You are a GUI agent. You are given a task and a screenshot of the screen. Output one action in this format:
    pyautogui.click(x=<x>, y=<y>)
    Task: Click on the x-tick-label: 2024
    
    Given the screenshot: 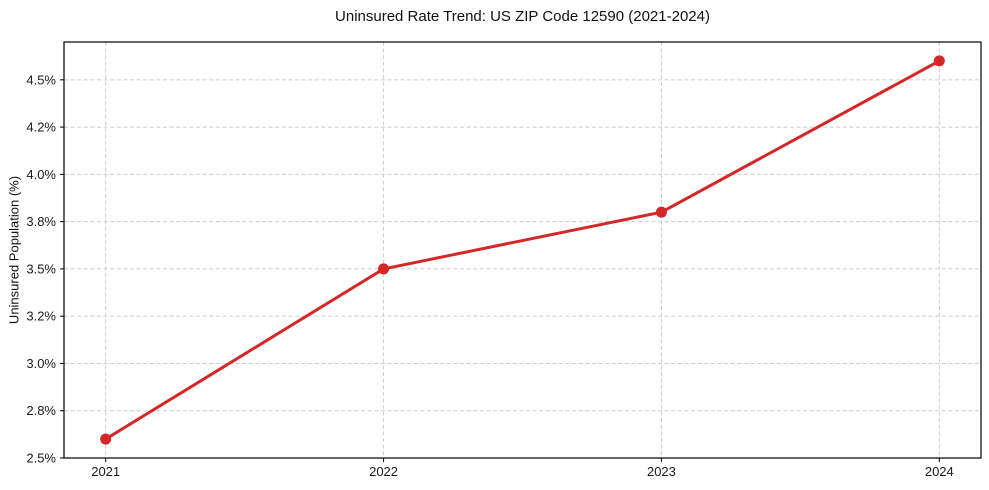 What is the action you would take?
    pyautogui.click(x=939, y=471)
    